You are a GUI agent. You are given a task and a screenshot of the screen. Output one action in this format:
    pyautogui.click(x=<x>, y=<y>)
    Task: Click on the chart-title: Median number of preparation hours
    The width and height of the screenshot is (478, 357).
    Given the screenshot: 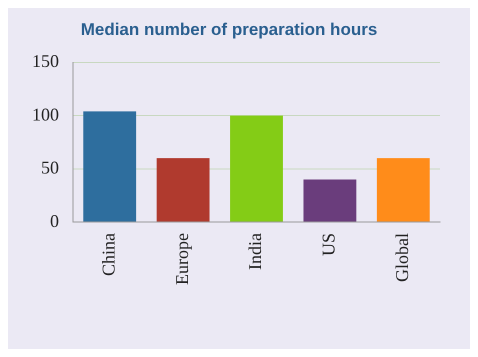 What is the action you would take?
    pyautogui.click(x=229, y=29)
    